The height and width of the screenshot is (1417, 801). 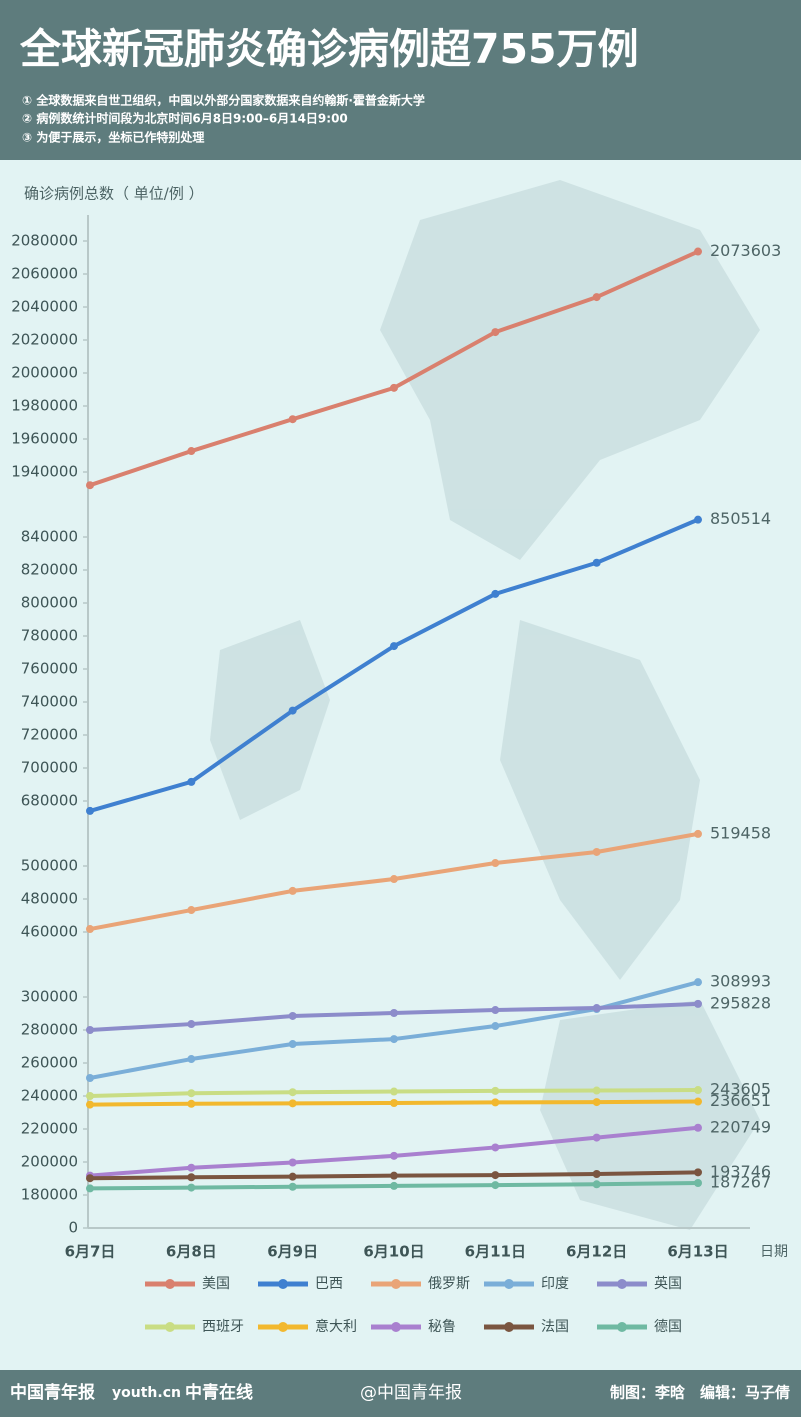 I want to click on note: ① 全球数据来自世卫组织，中国以外部分国家数据来自约翰斯·霍普金斯大学, so click(x=223, y=100).